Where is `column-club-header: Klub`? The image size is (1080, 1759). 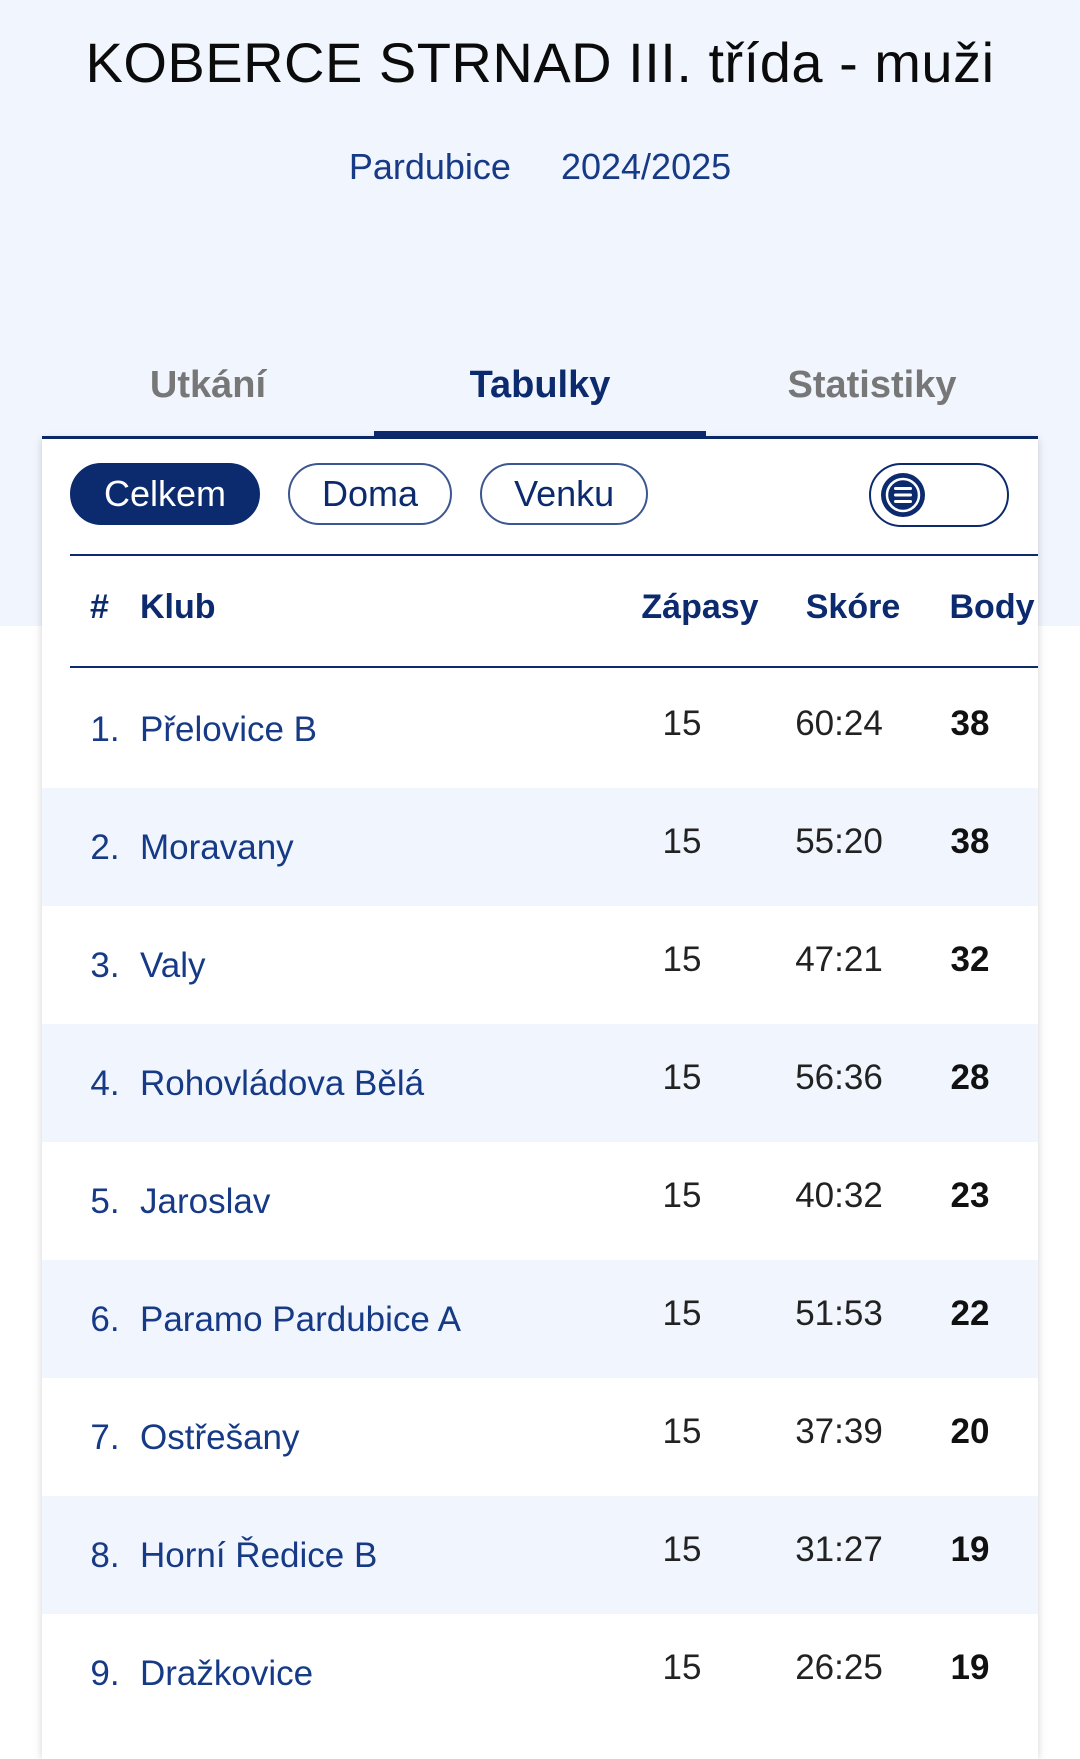 column-club-header: Klub is located at coordinates (178, 607).